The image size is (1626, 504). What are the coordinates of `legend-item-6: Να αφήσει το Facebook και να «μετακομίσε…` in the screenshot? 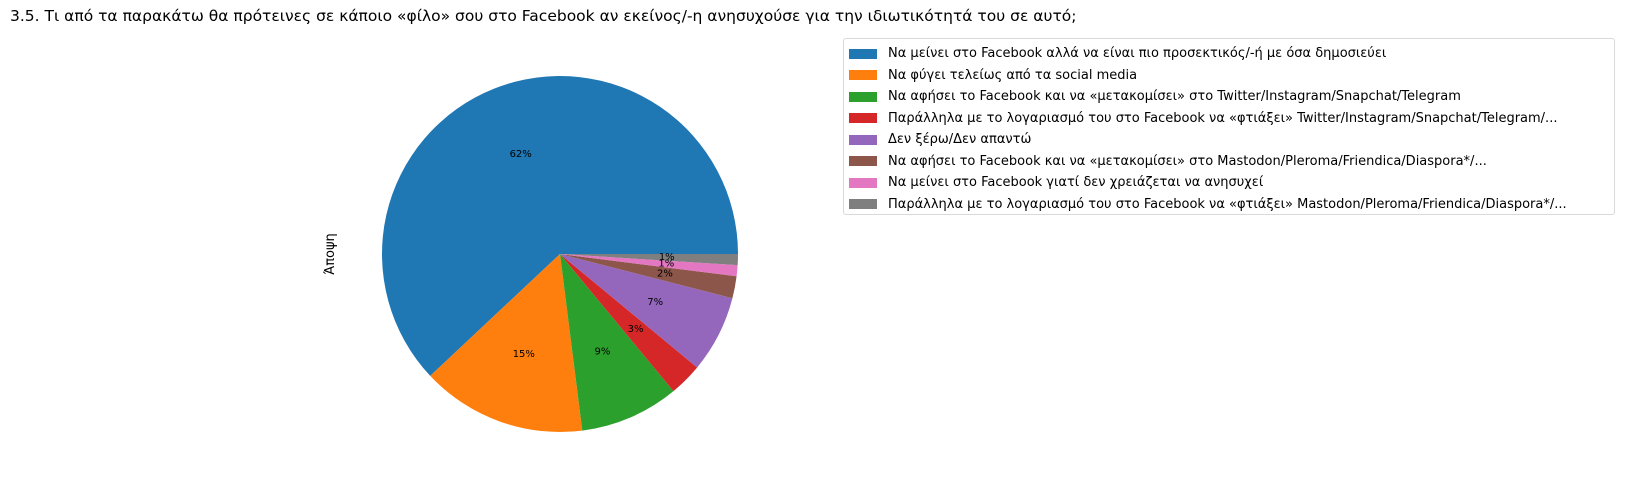 It's located at (1229, 162).